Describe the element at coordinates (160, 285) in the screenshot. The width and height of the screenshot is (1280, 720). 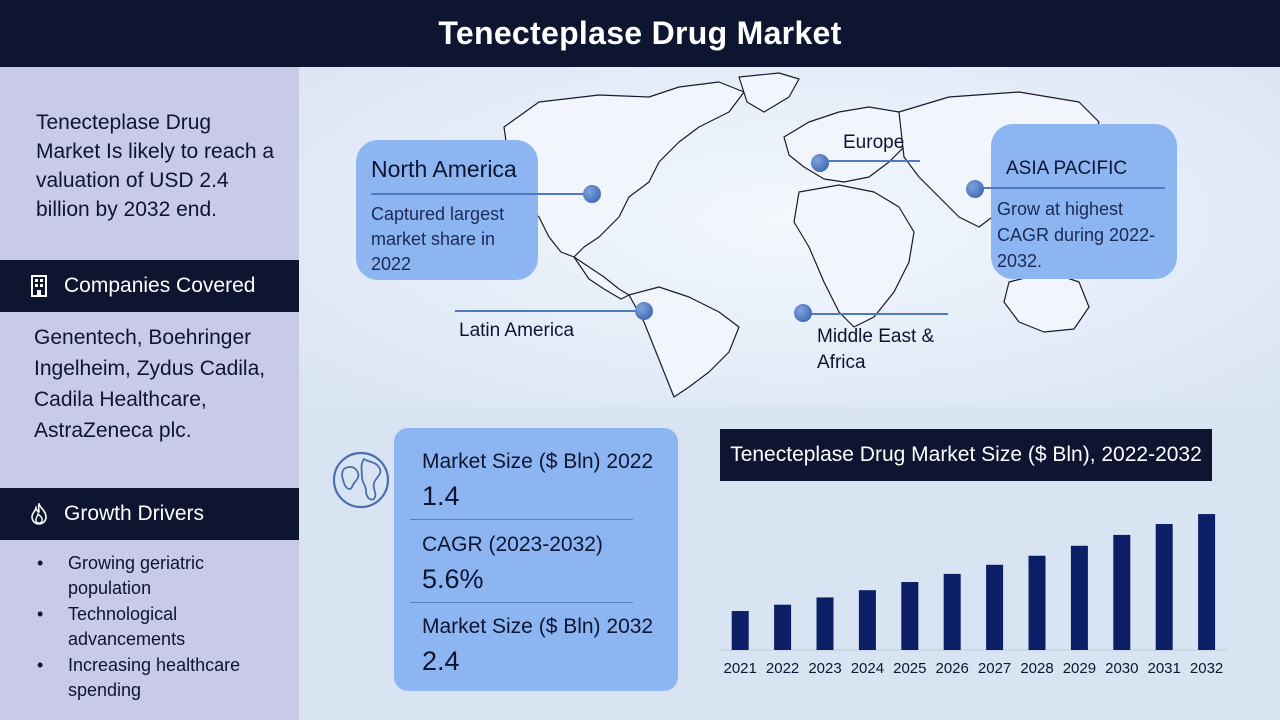
I see `companies-heading: Companies Covered` at that location.